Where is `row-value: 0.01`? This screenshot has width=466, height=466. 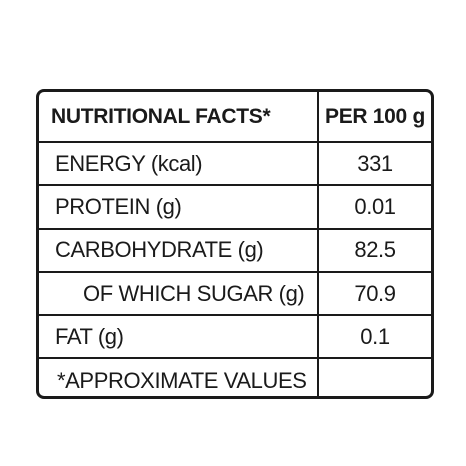 row-value: 0.01 is located at coordinates (374, 207).